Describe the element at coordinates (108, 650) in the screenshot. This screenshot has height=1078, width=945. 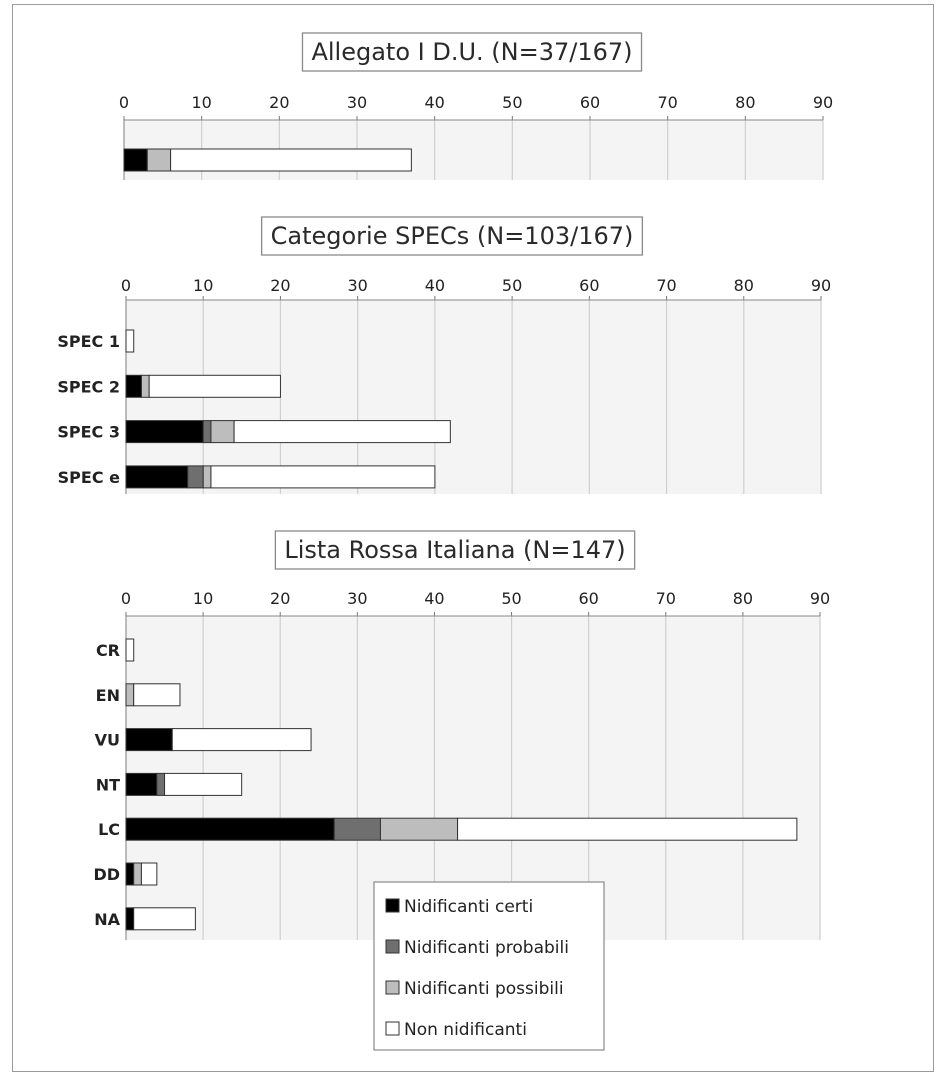
I see `category-label: CR` at that location.